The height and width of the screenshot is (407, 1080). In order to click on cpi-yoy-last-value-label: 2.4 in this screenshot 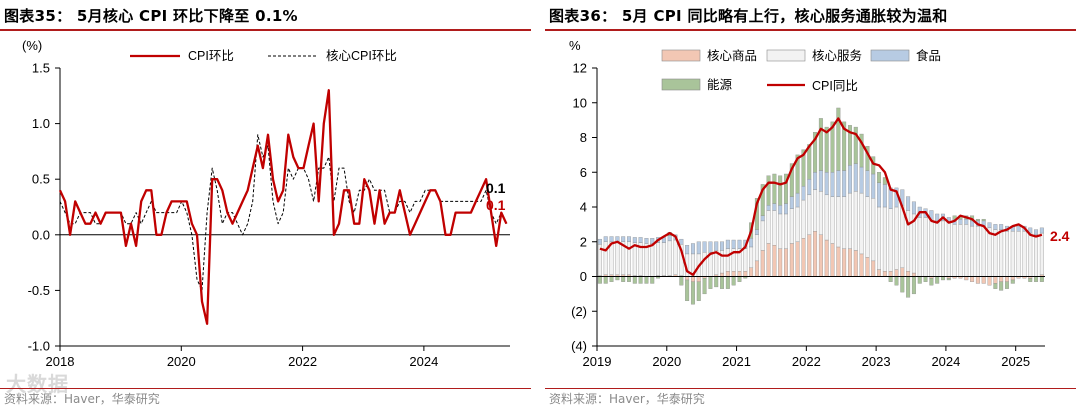, I will do `click(1060, 236)`.